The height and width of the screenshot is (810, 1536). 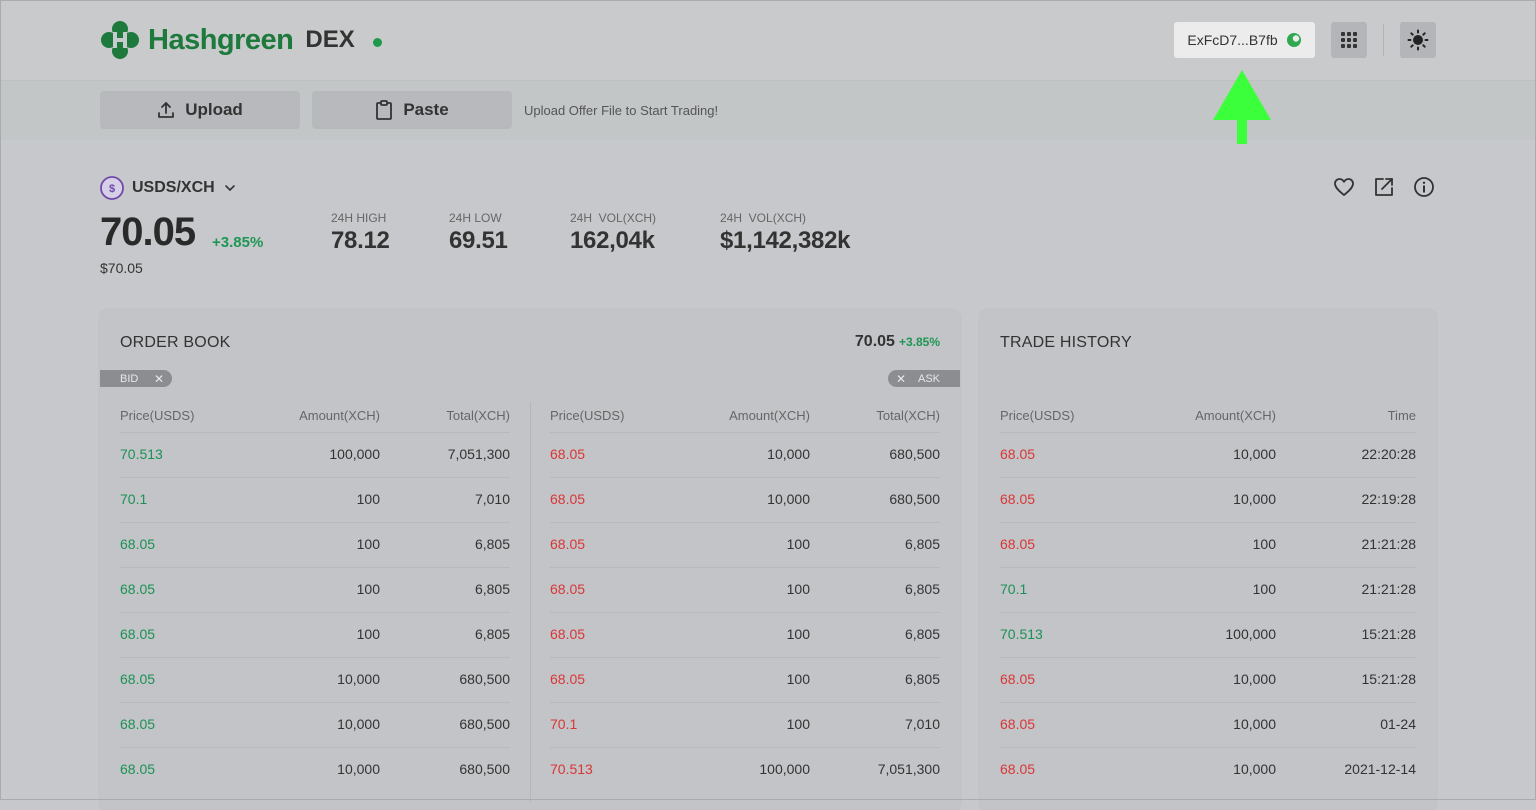 I want to click on top-header: Hashgreen DEX ExFcD7...B7fb, so click(x=768, y=40).